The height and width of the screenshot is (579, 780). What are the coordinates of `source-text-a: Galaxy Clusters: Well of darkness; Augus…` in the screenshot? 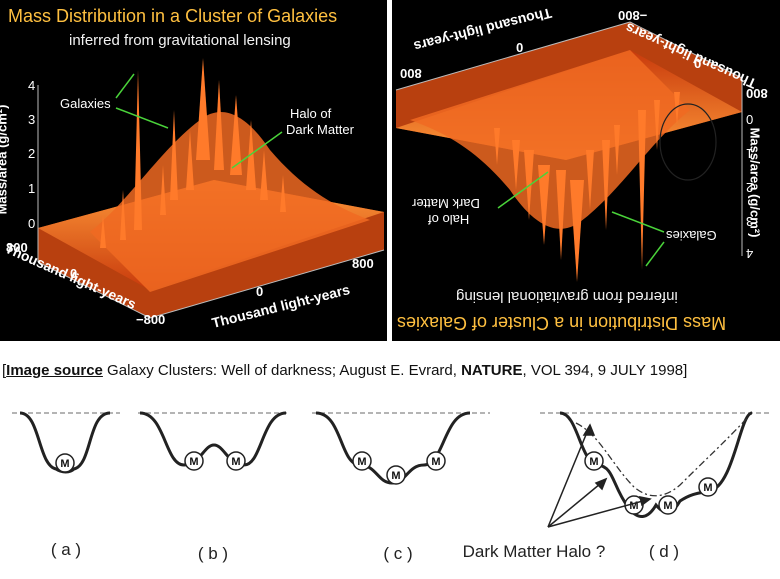 It's located at (282, 370).